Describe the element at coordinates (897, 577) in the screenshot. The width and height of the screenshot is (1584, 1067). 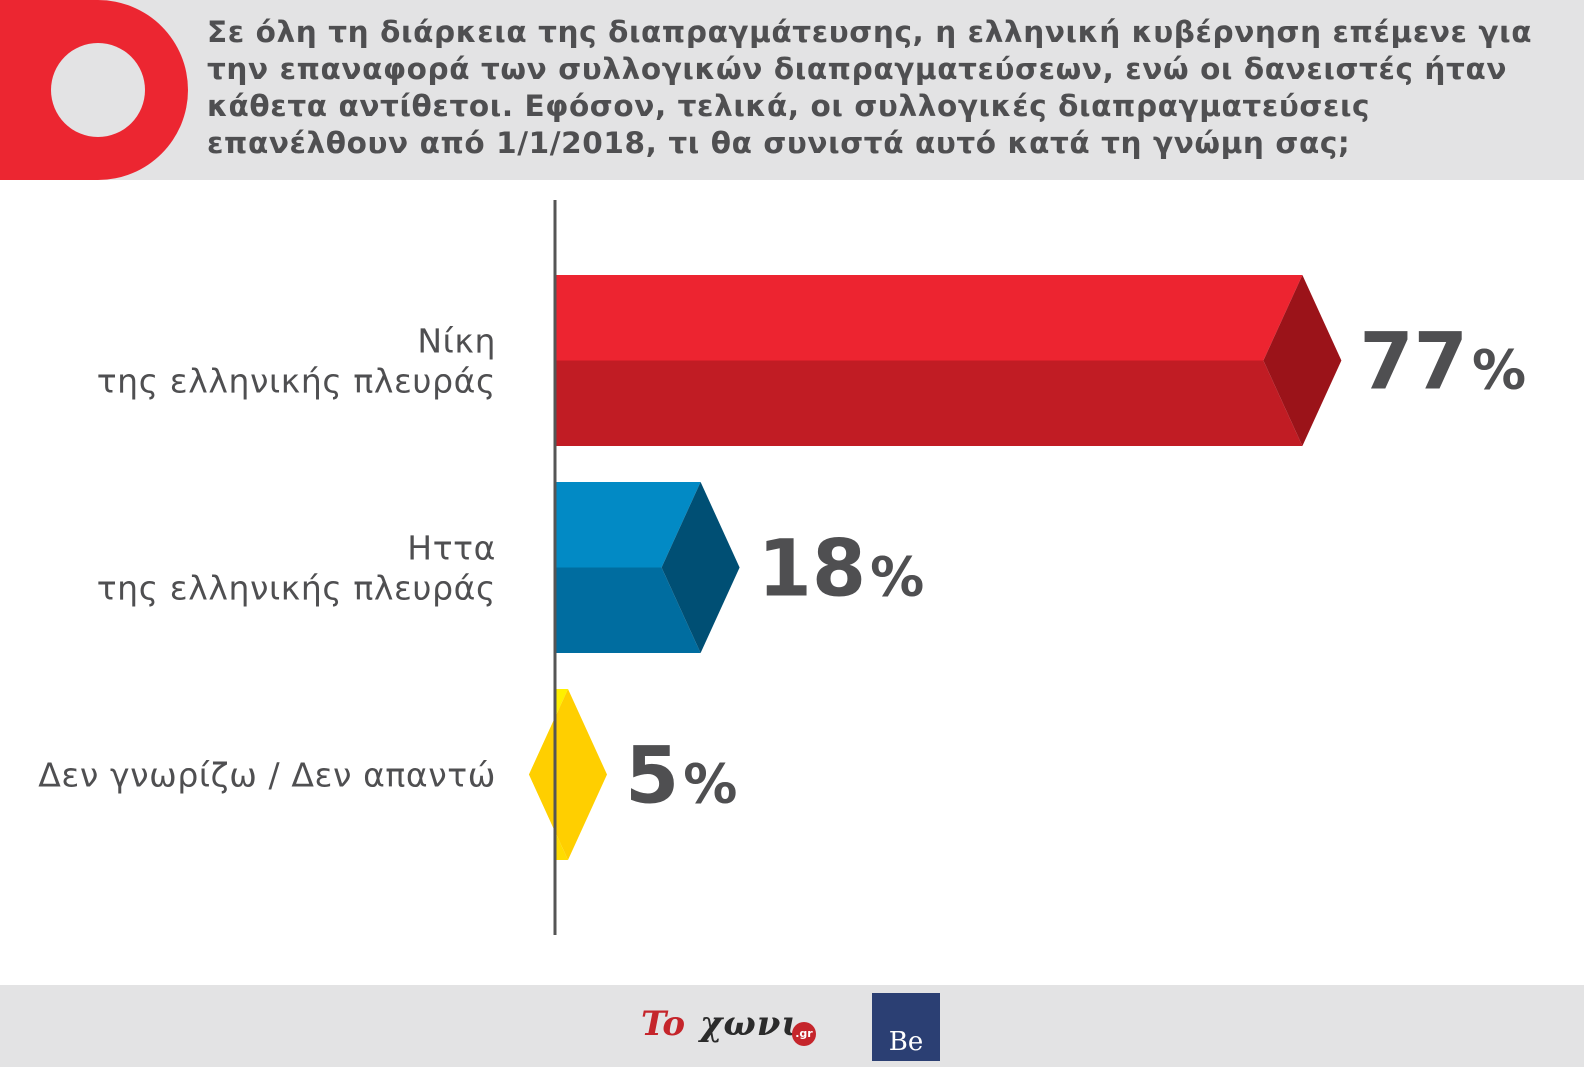
I see `bar-2-value-percent: %` at that location.